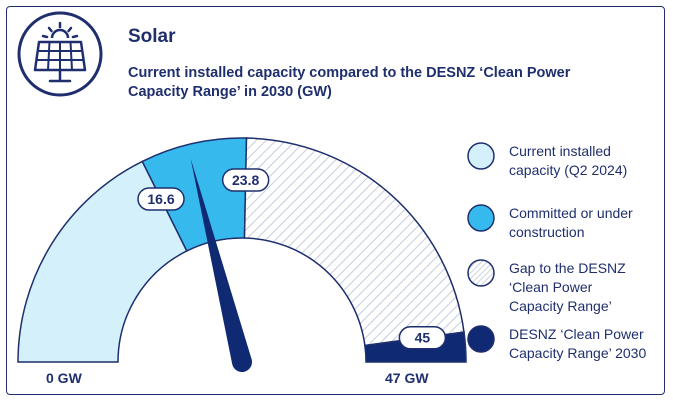 The height and width of the screenshot is (403, 673). I want to click on gauge-needle, so click(221, 265).